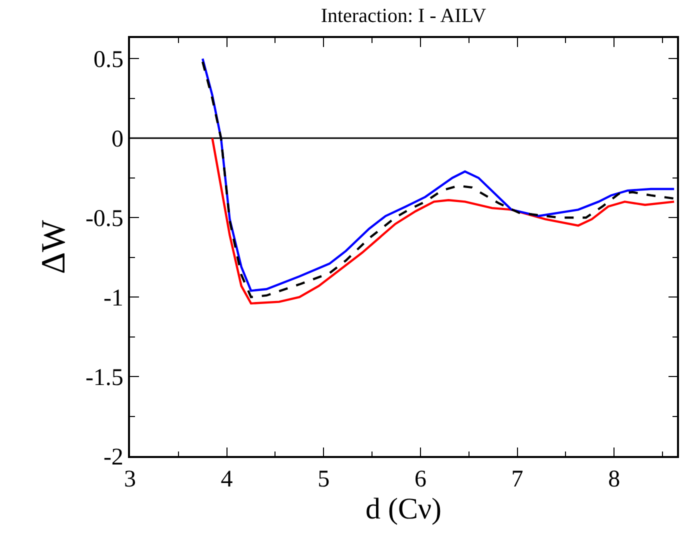  I want to click on x-tick-label: 4, so click(226, 479).